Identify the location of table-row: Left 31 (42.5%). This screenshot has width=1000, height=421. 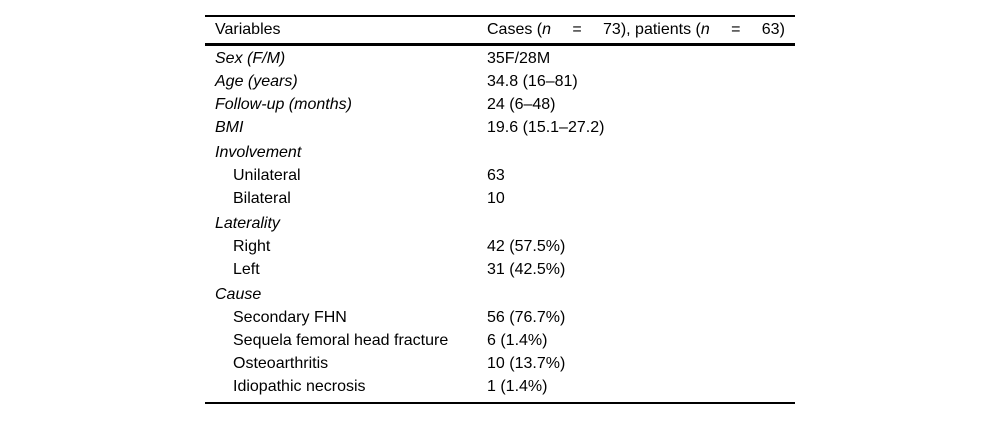
(500, 269).